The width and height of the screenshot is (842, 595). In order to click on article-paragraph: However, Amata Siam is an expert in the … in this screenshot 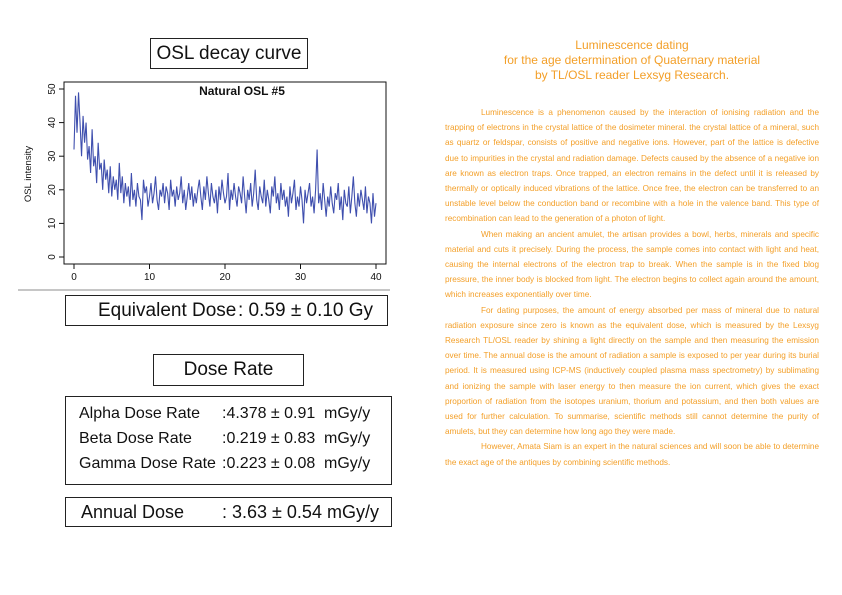, I will do `click(632, 454)`.